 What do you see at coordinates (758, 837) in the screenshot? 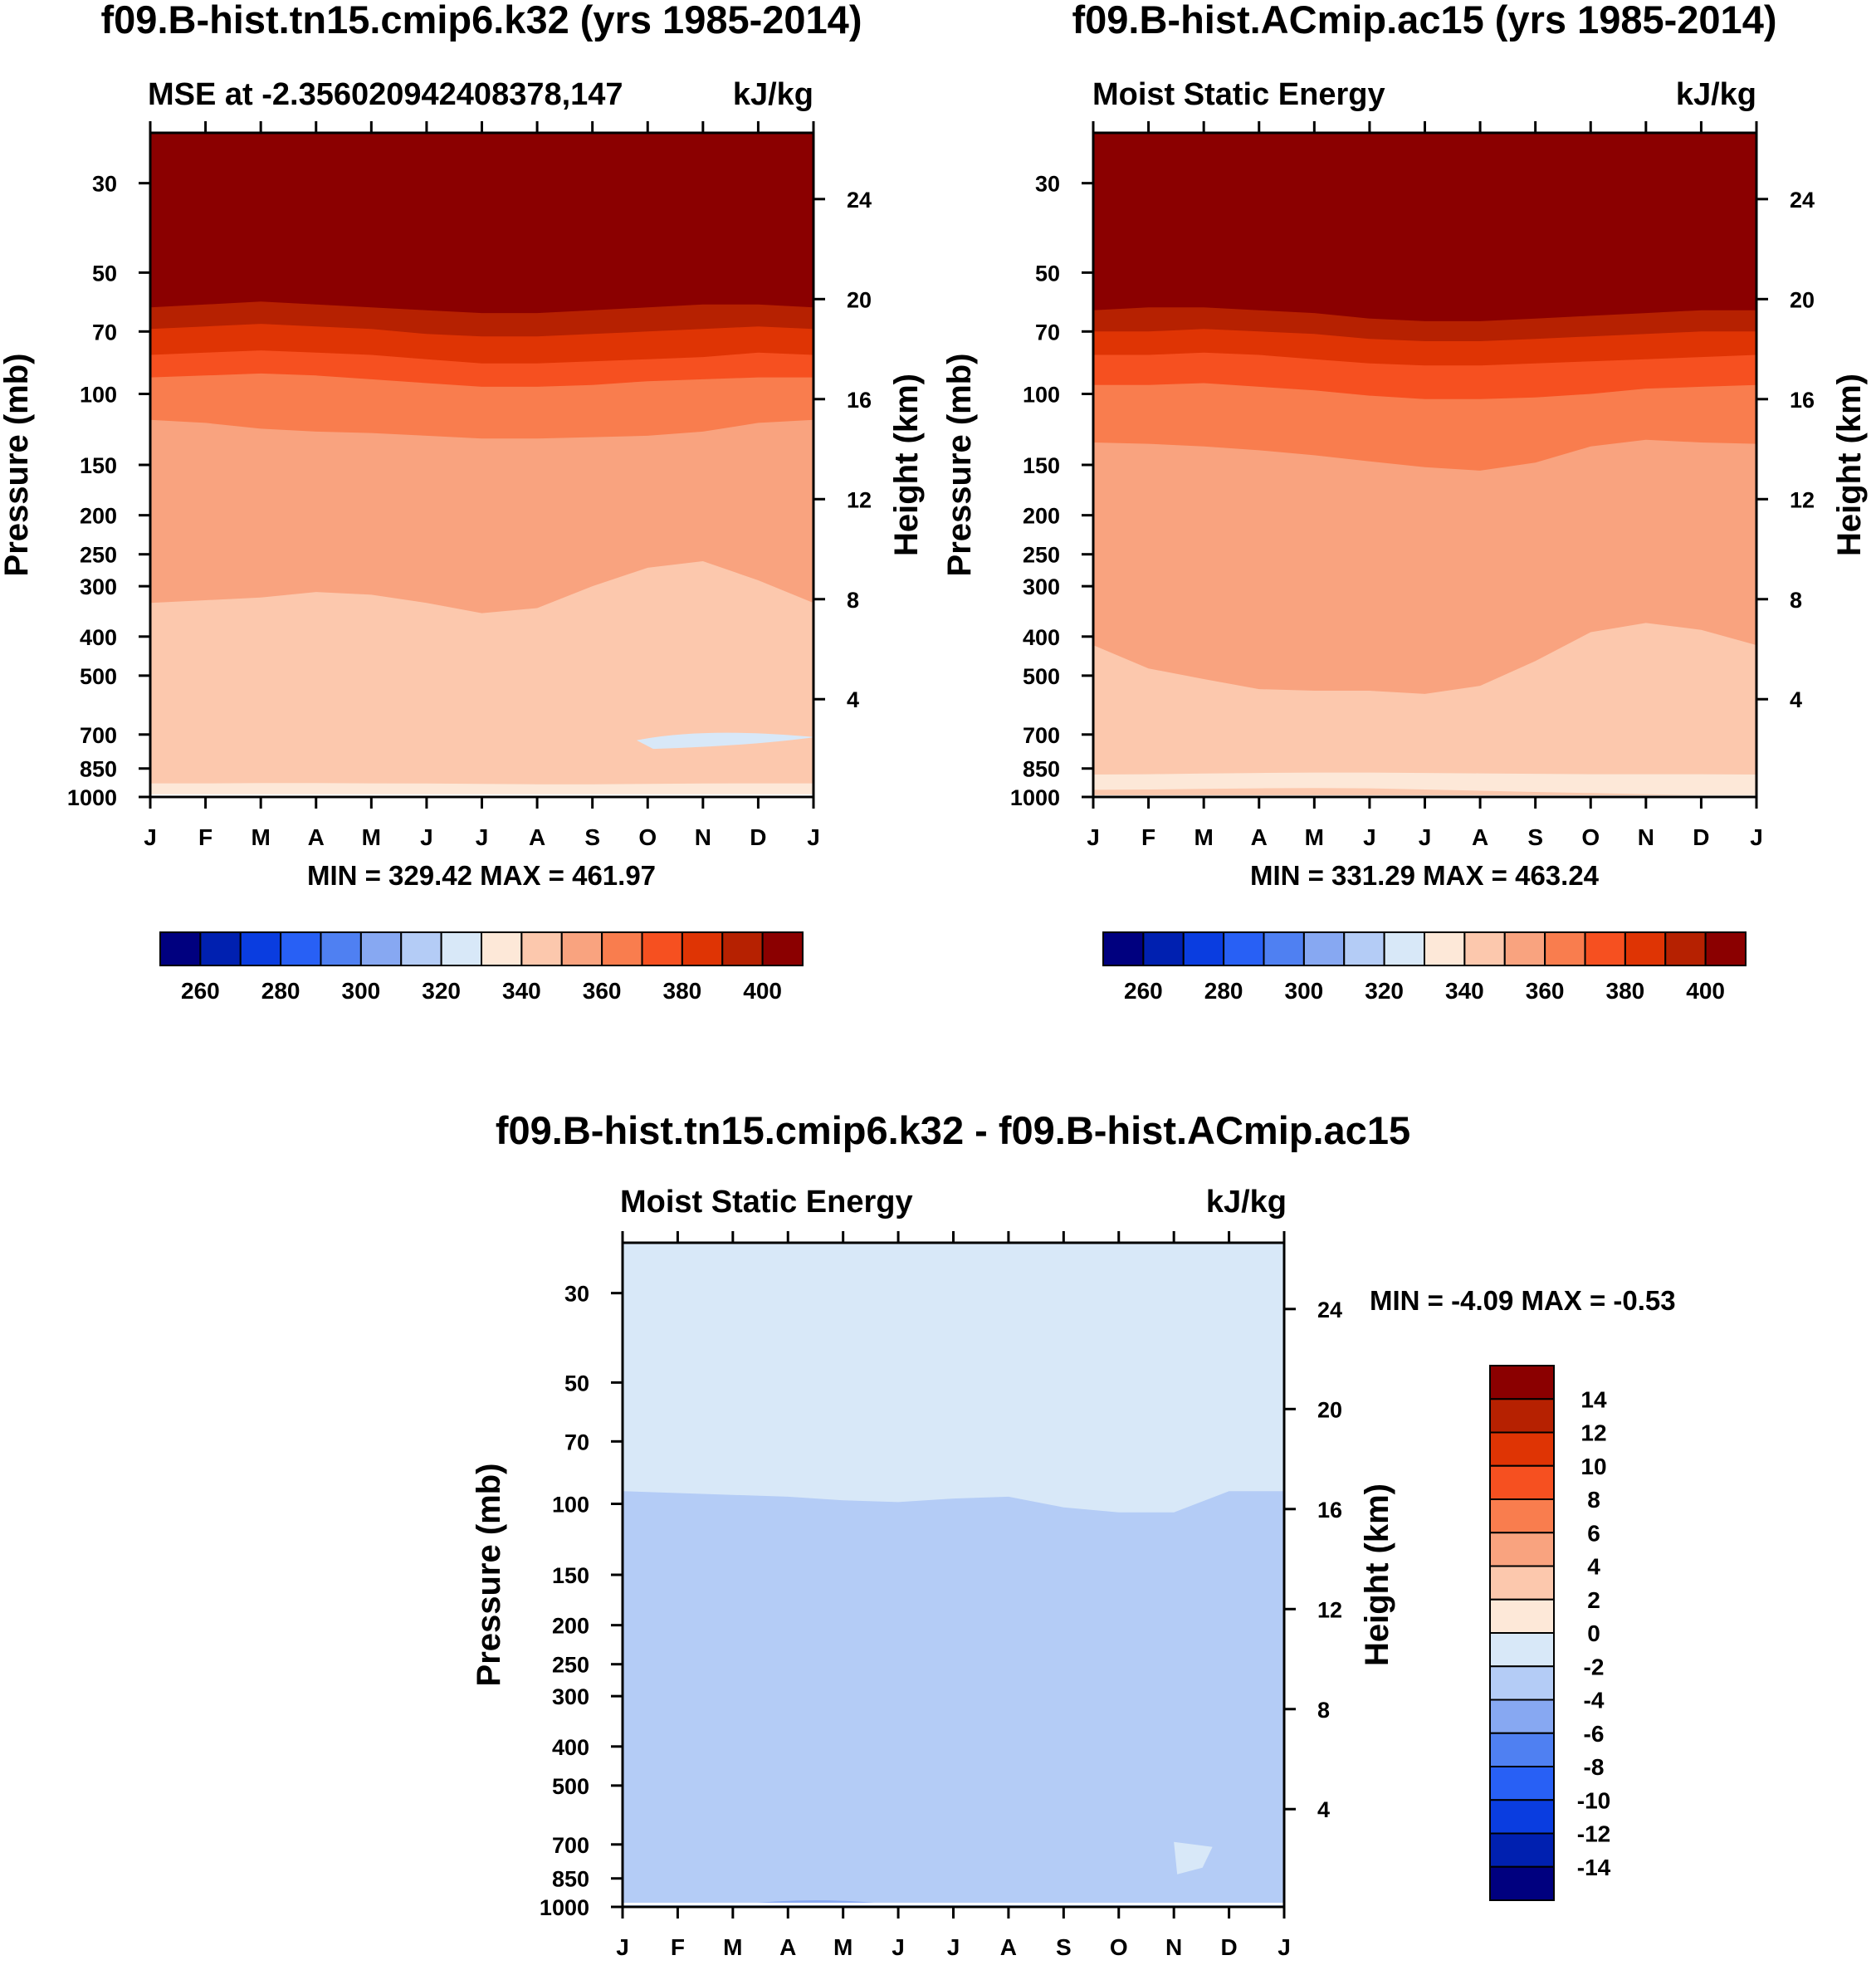
I see `panel-1-month-label: D` at bounding box center [758, 837].